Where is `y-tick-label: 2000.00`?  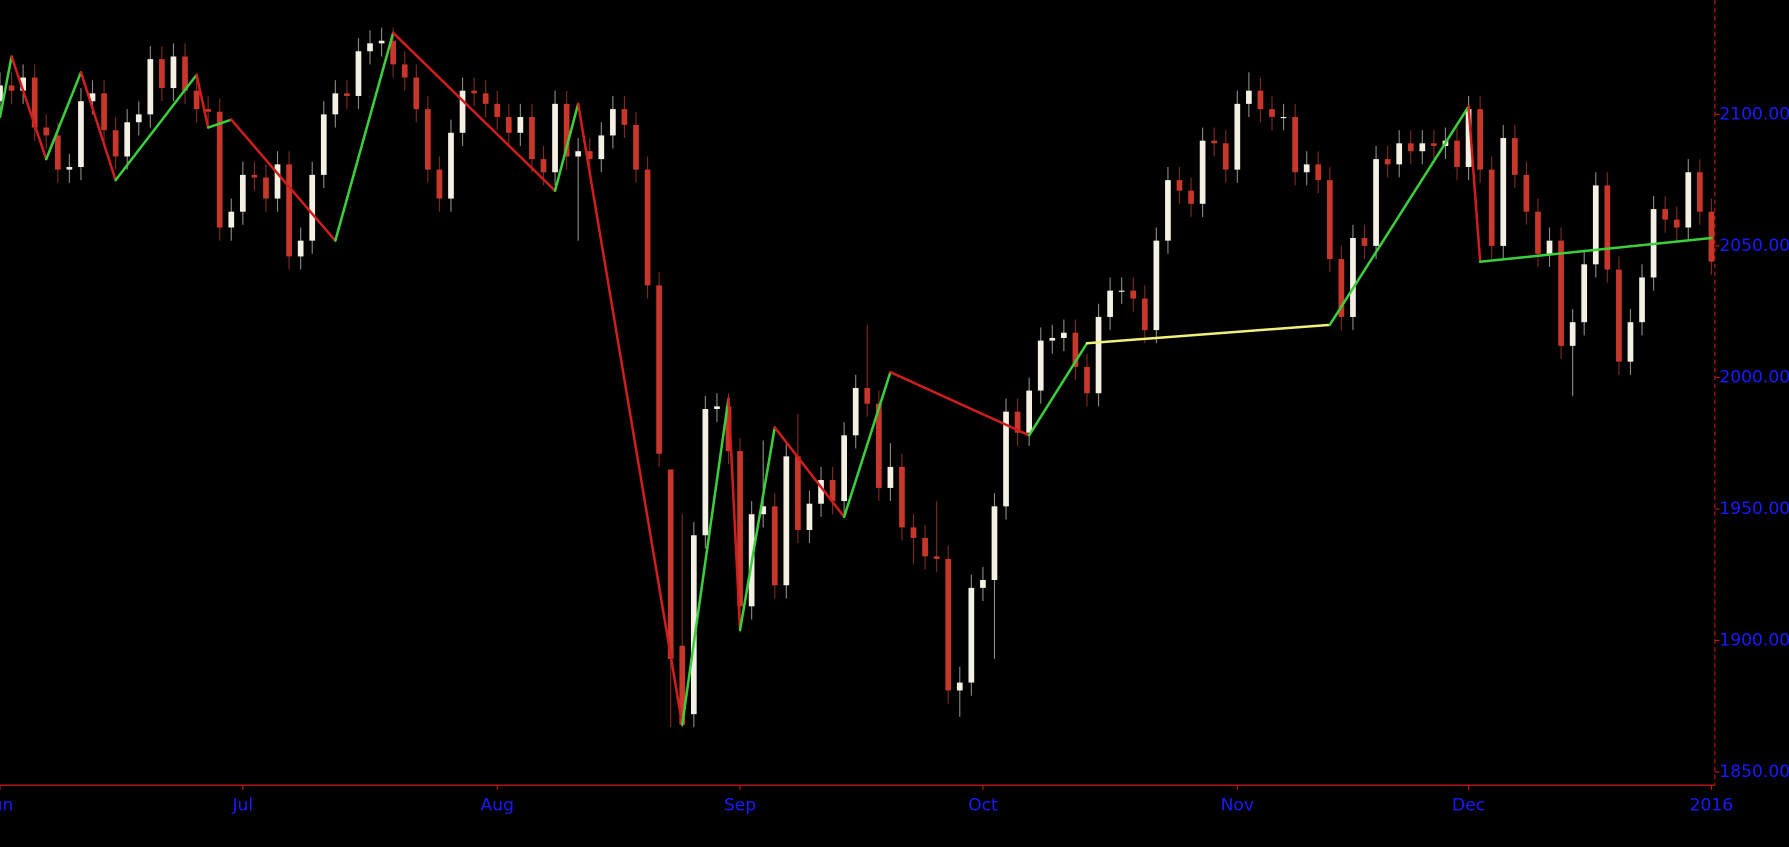 y-tick-label: 2000.00 is located at coordinates (1754, 377).